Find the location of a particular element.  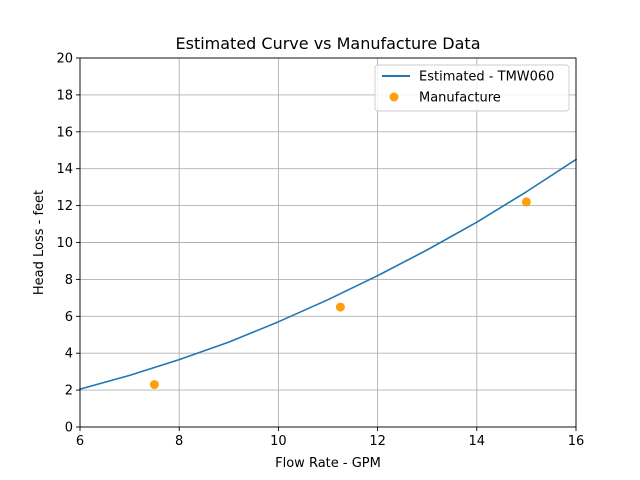

legend-box is located at coordinates (472, 88).